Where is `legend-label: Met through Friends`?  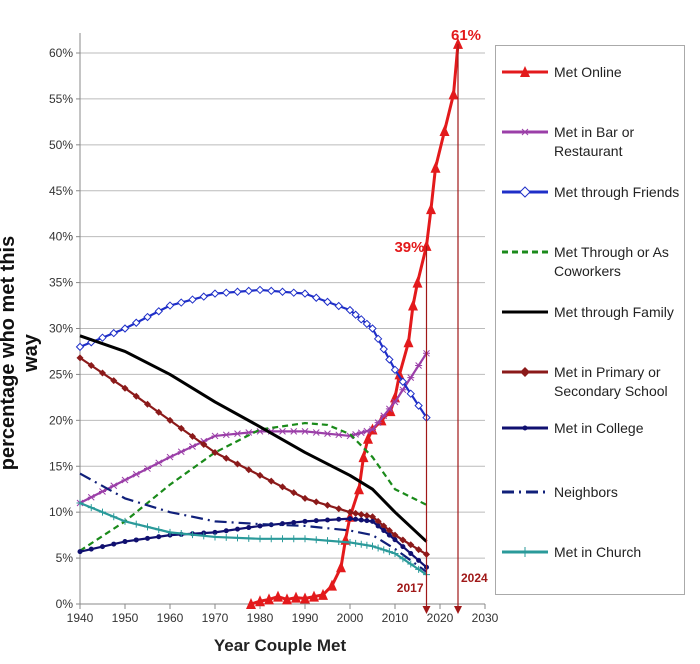 legend-label: Met through Friends is located at coordinates (617, 192).